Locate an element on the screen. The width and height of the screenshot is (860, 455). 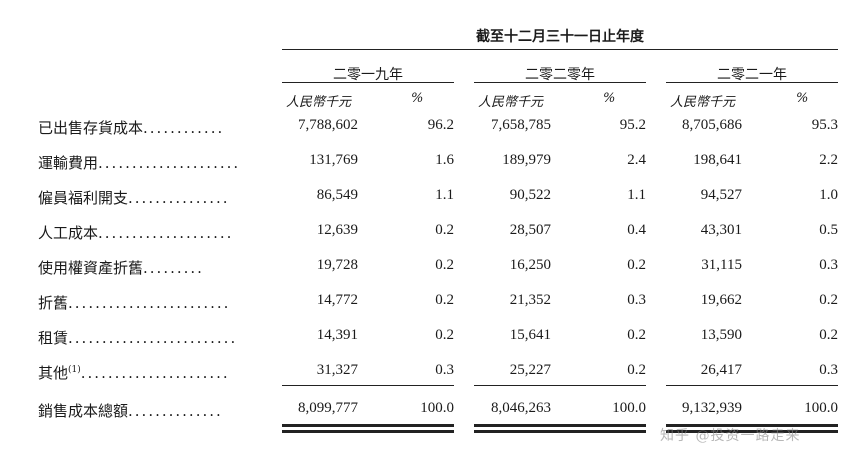
year-header-2021: 二零二一年 is located at coordinates (752, 75).